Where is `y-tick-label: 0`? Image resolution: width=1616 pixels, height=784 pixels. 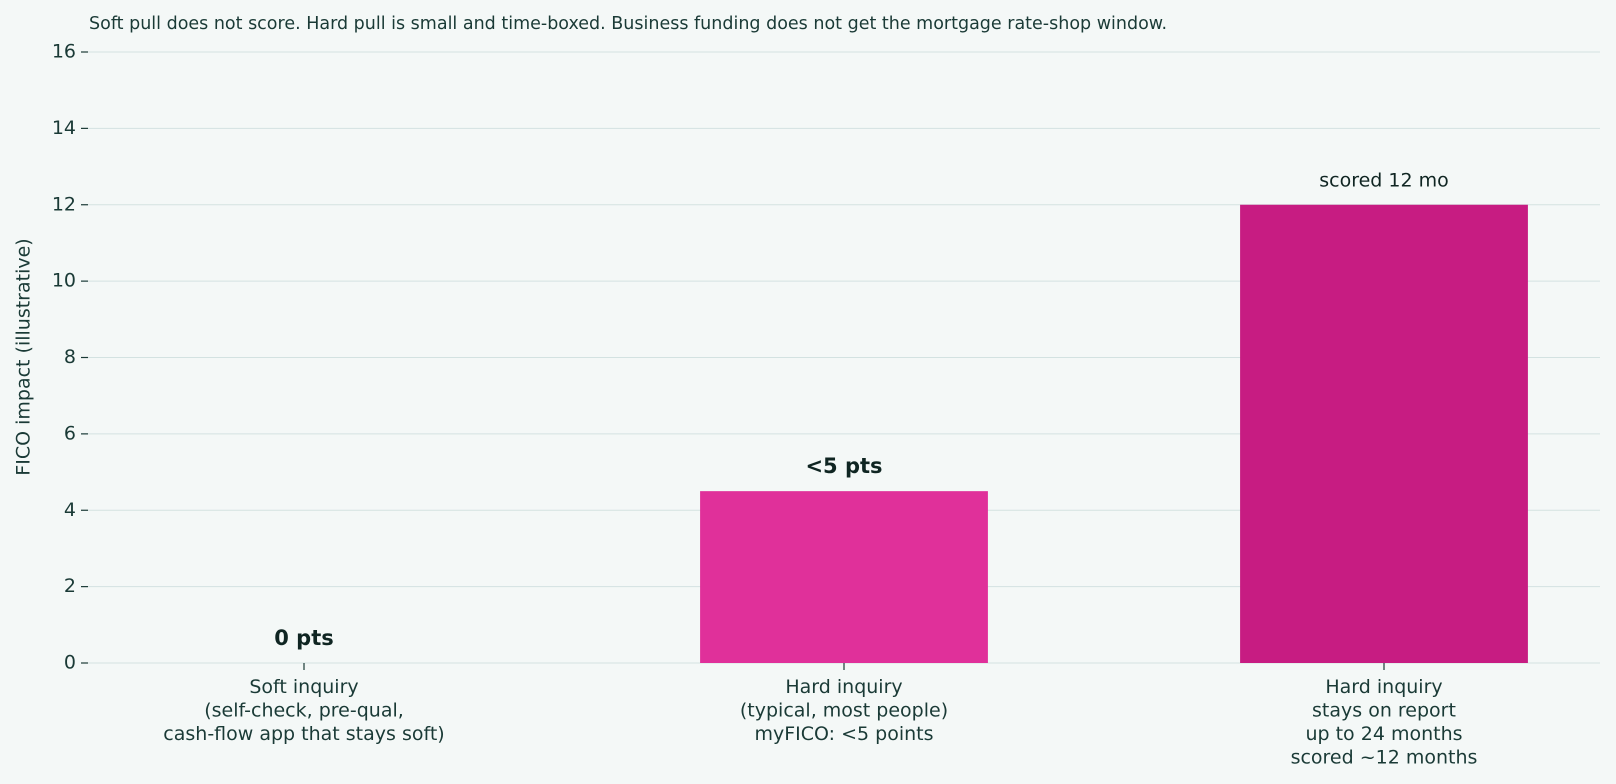 y-tick-label: 0 is located at coordinates (70, 663).